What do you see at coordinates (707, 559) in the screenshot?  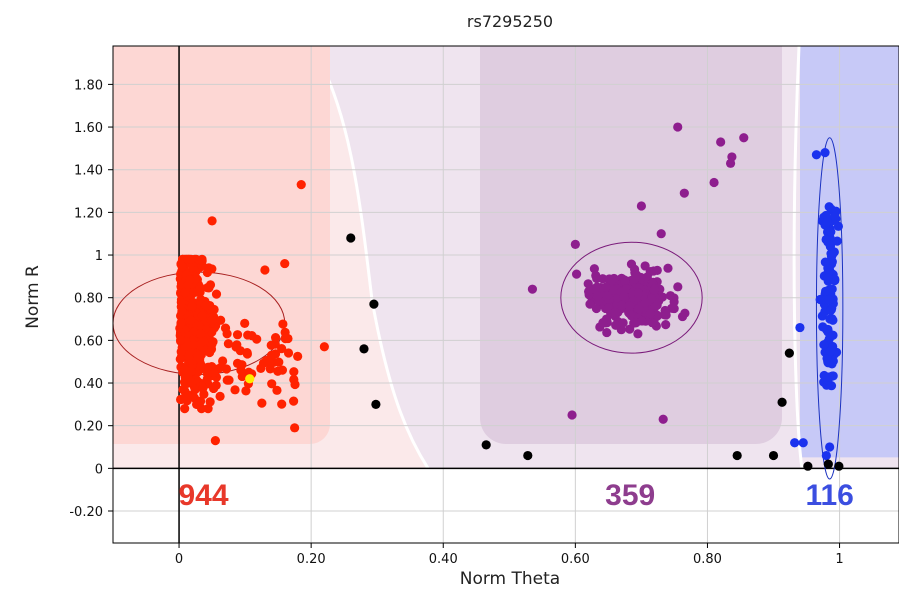 I see `x-tick-label: 0.80` at bounding box center [707, 559].